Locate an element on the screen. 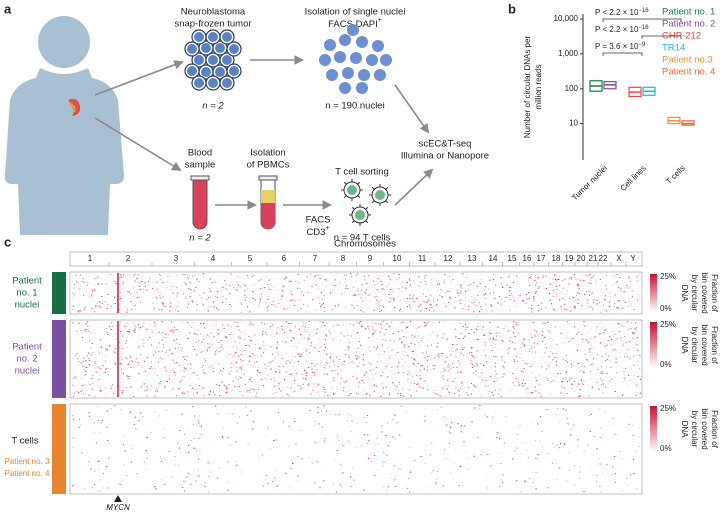 The height and width of the screenshot is (513, 722). chromosome-label: 16 is located at coordinates (527, 258).